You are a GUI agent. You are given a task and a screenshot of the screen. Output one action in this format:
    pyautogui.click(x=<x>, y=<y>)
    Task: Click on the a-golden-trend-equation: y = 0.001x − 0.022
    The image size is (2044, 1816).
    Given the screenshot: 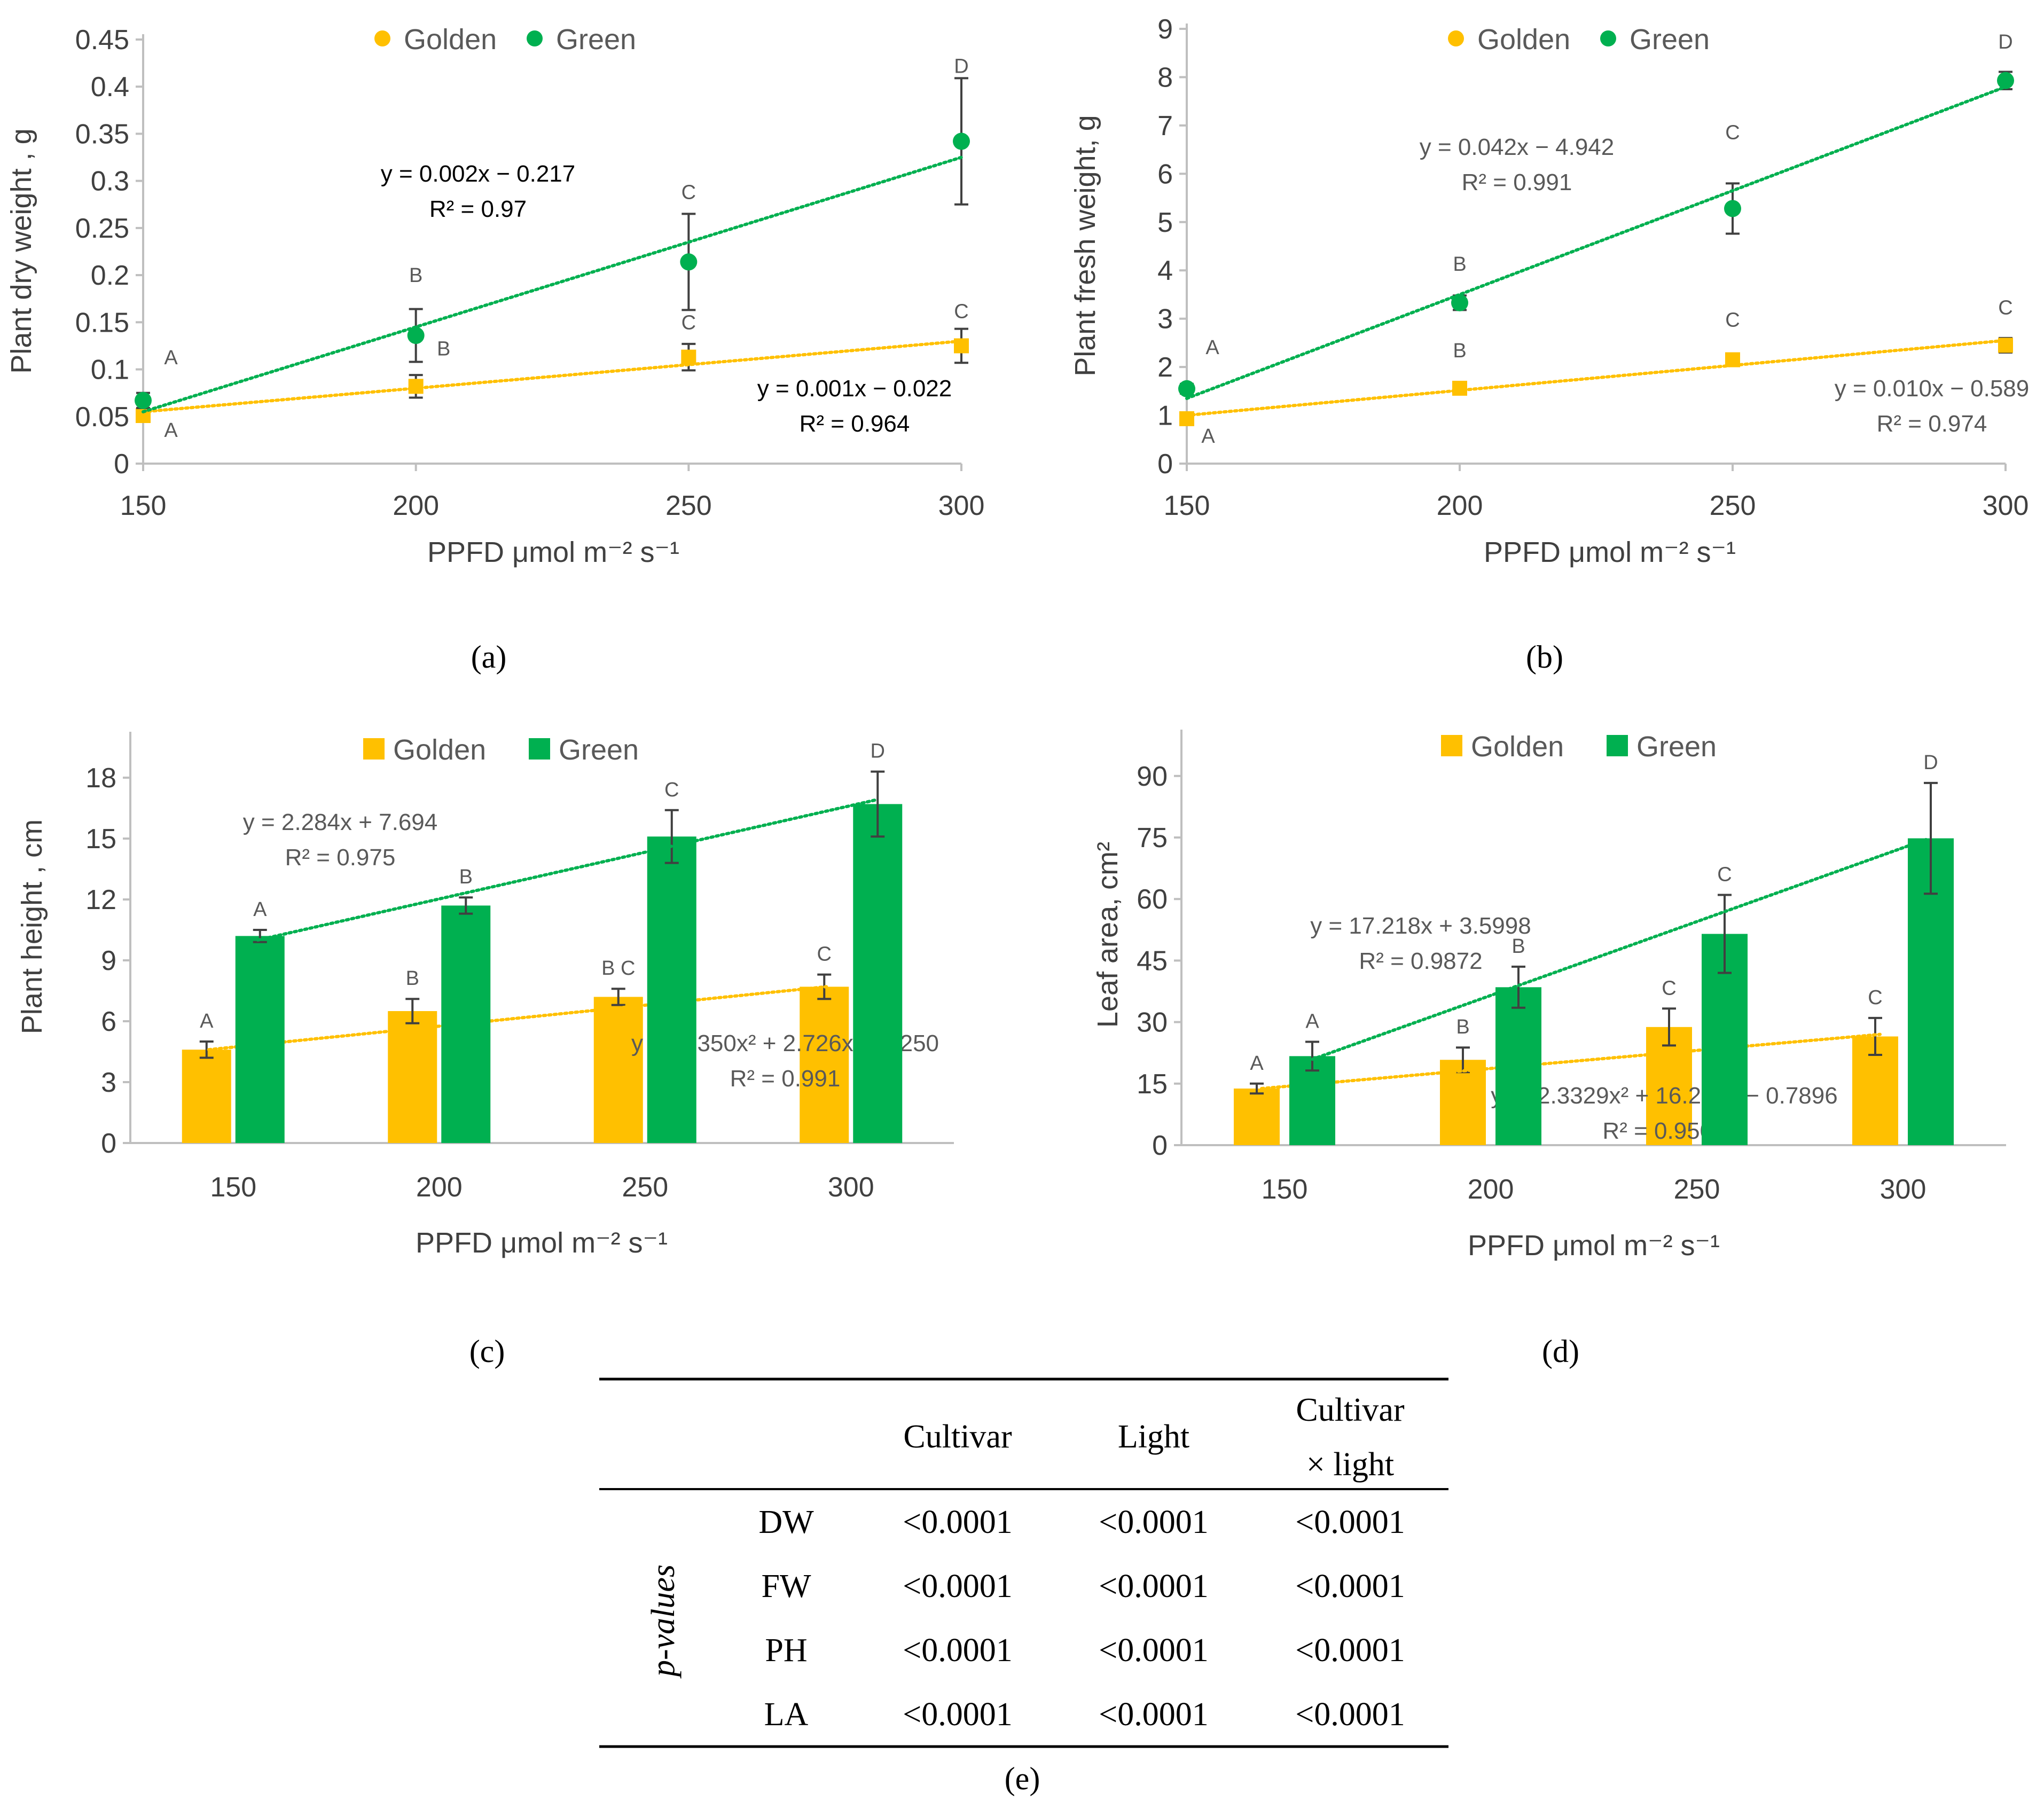 What is the action you would take?
    pyautogui.click(x=854, y=388)
    